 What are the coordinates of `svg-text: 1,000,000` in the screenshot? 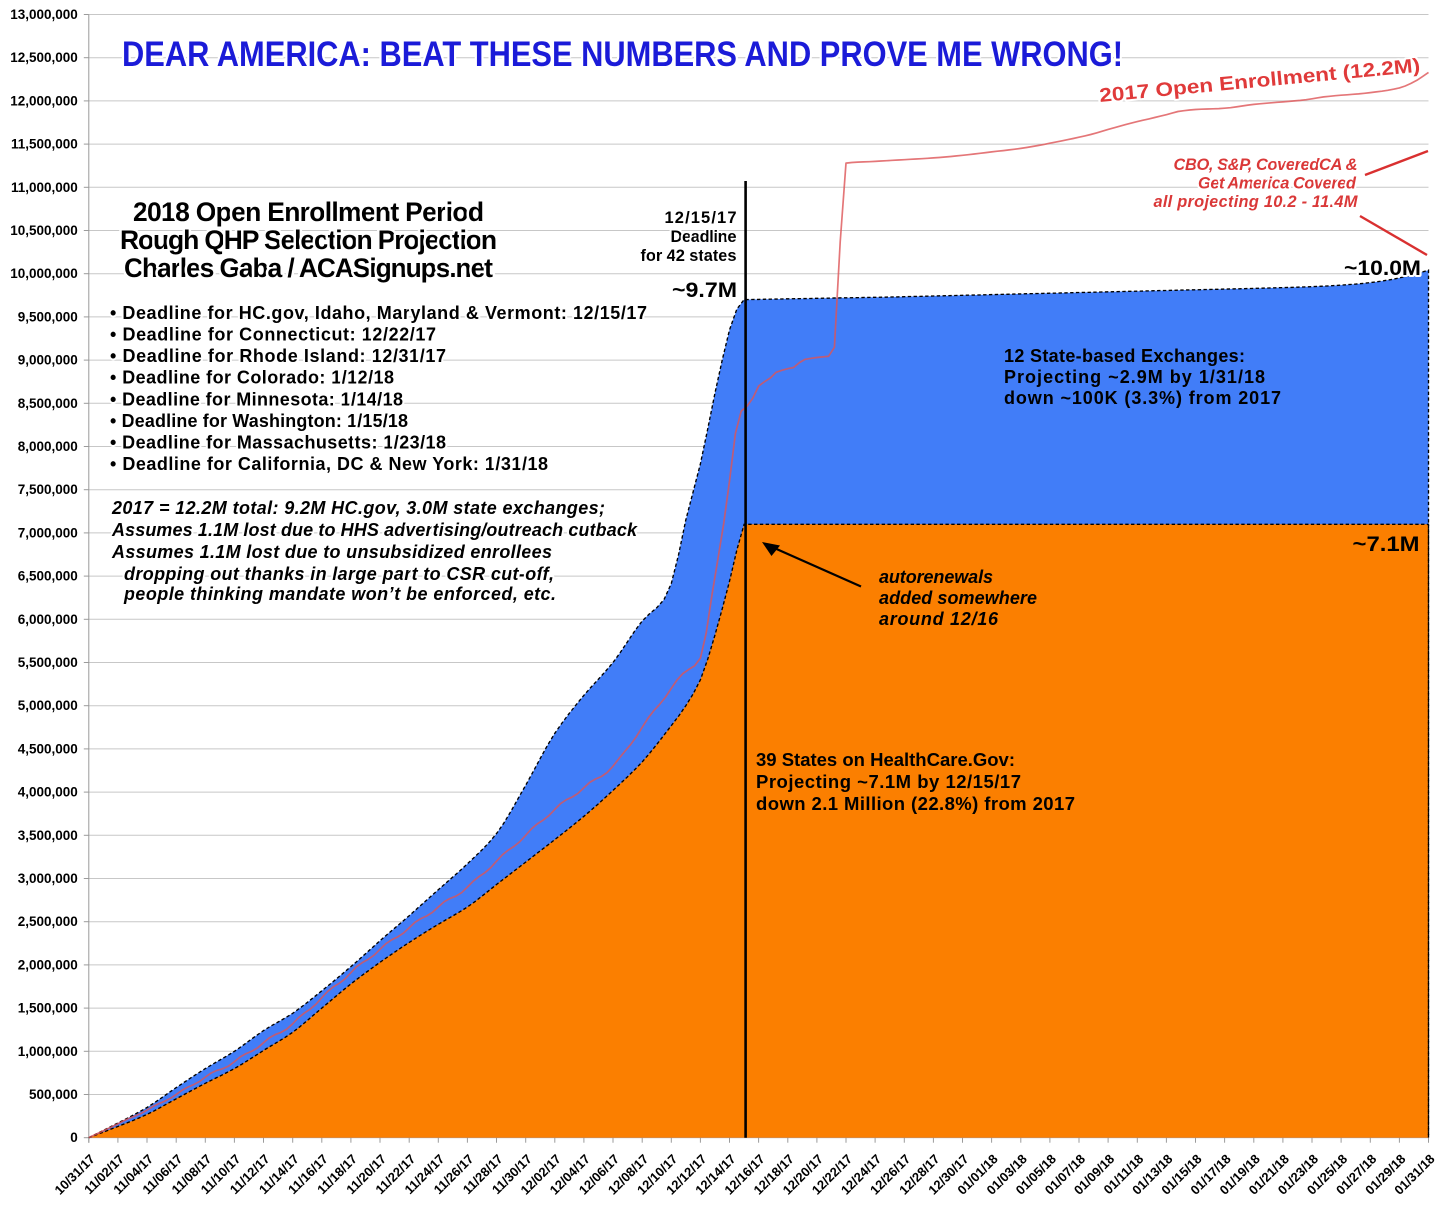 It's located at (48, 1051).